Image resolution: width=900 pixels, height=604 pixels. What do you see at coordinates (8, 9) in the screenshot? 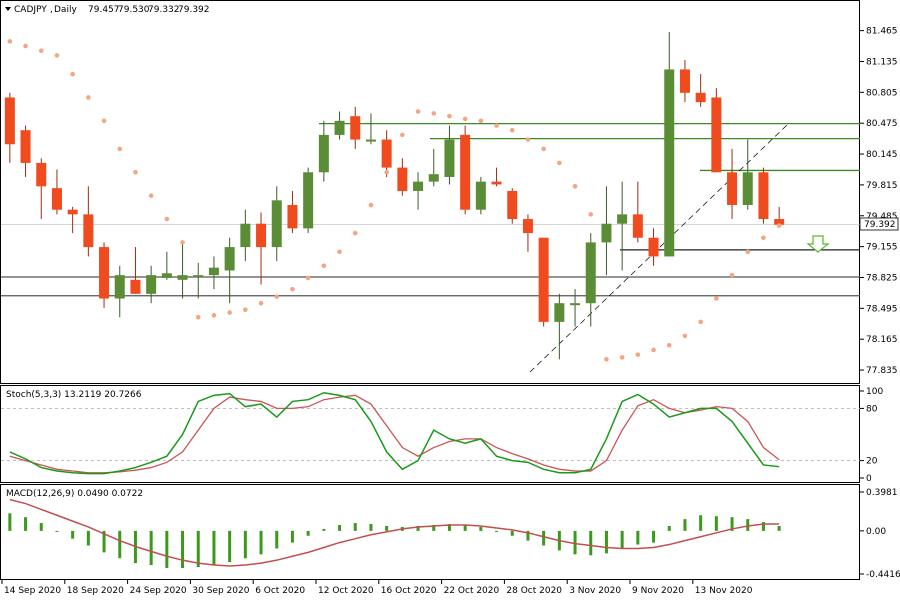
I see `dropdown-triangle-icon` at bounding box center [8, 9].